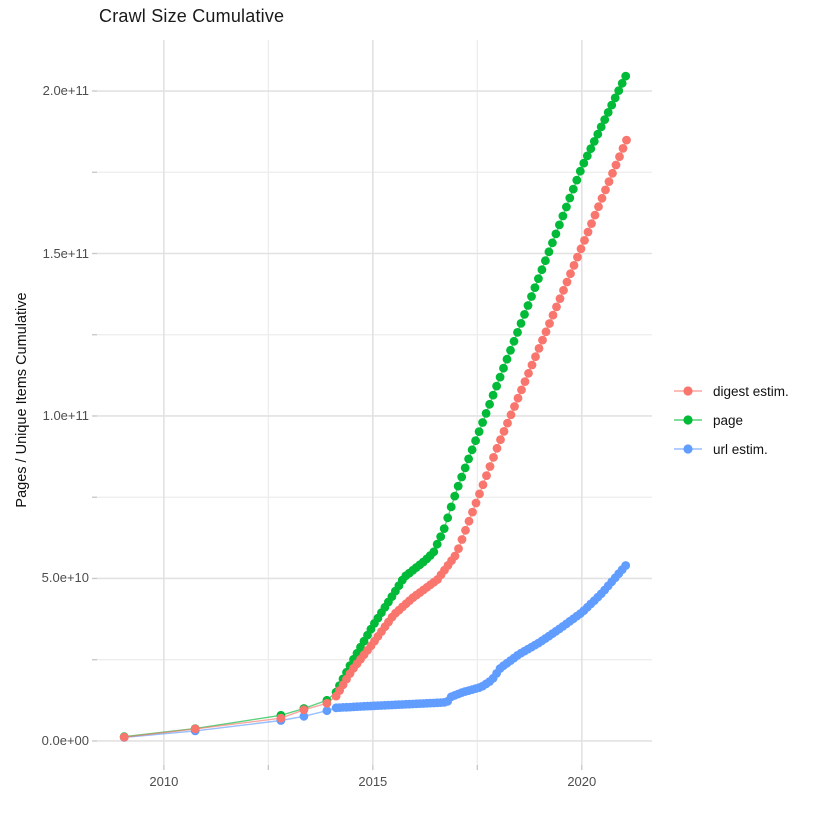 This screenshot has width=826, height=827. What do you see at coordinates (65, 91) in the screenshot?
I see `y-tick-label: 2.0e+11` at bounding box center [65, 91].